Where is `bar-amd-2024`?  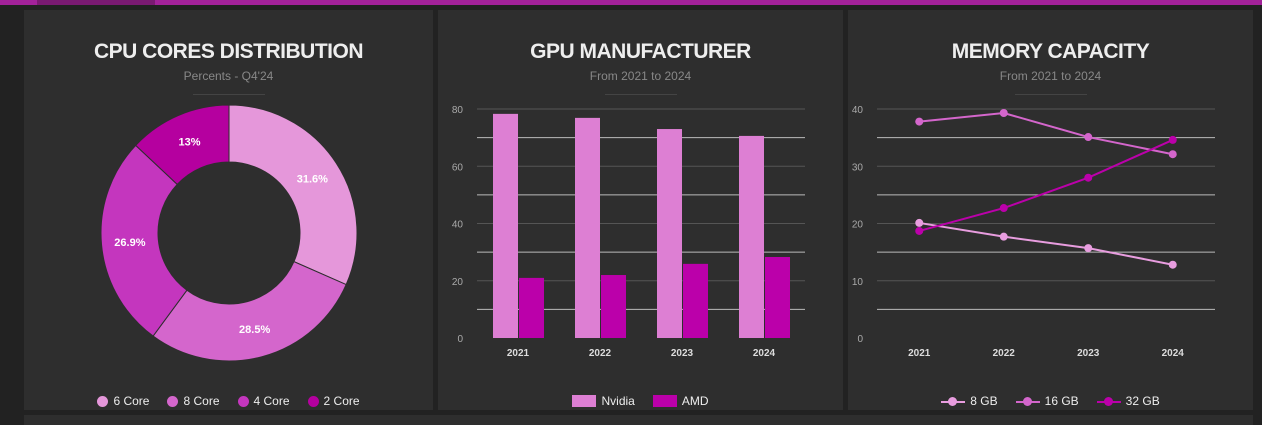 bar-amd-2024 is located at coordinates (777, 297).